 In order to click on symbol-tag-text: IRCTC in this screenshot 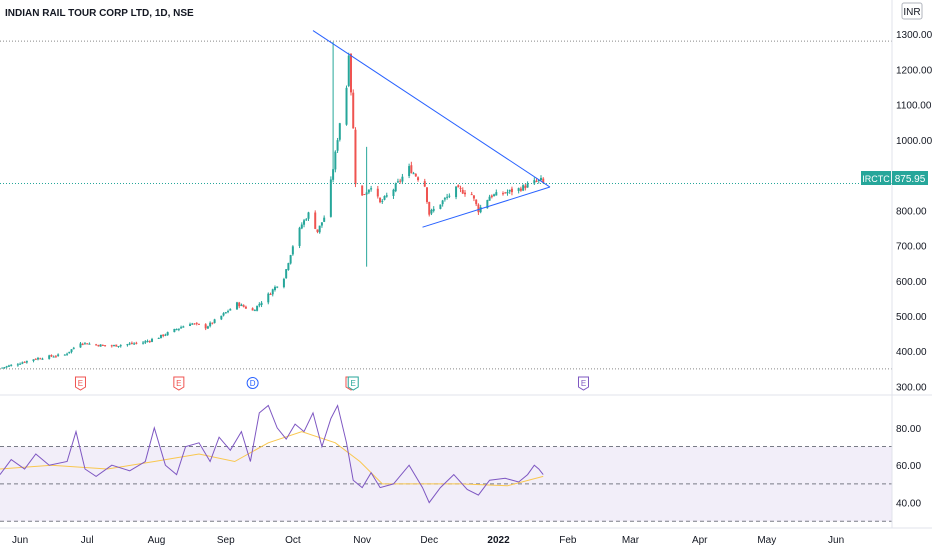, I will do `click(876, 179)`.